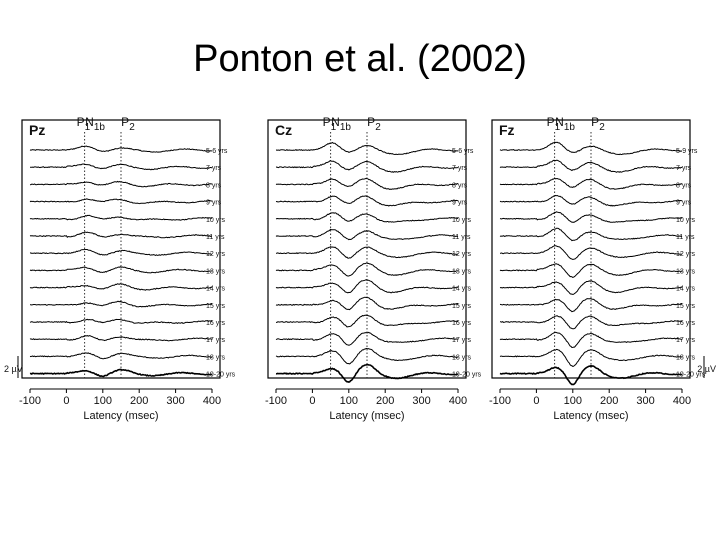 The width and height of the screenshot is (720, 540). What do you see at coordinates (276, 401) in the screenshot?
I see `x-tick-label: -100` at bounding box center [276, 401].